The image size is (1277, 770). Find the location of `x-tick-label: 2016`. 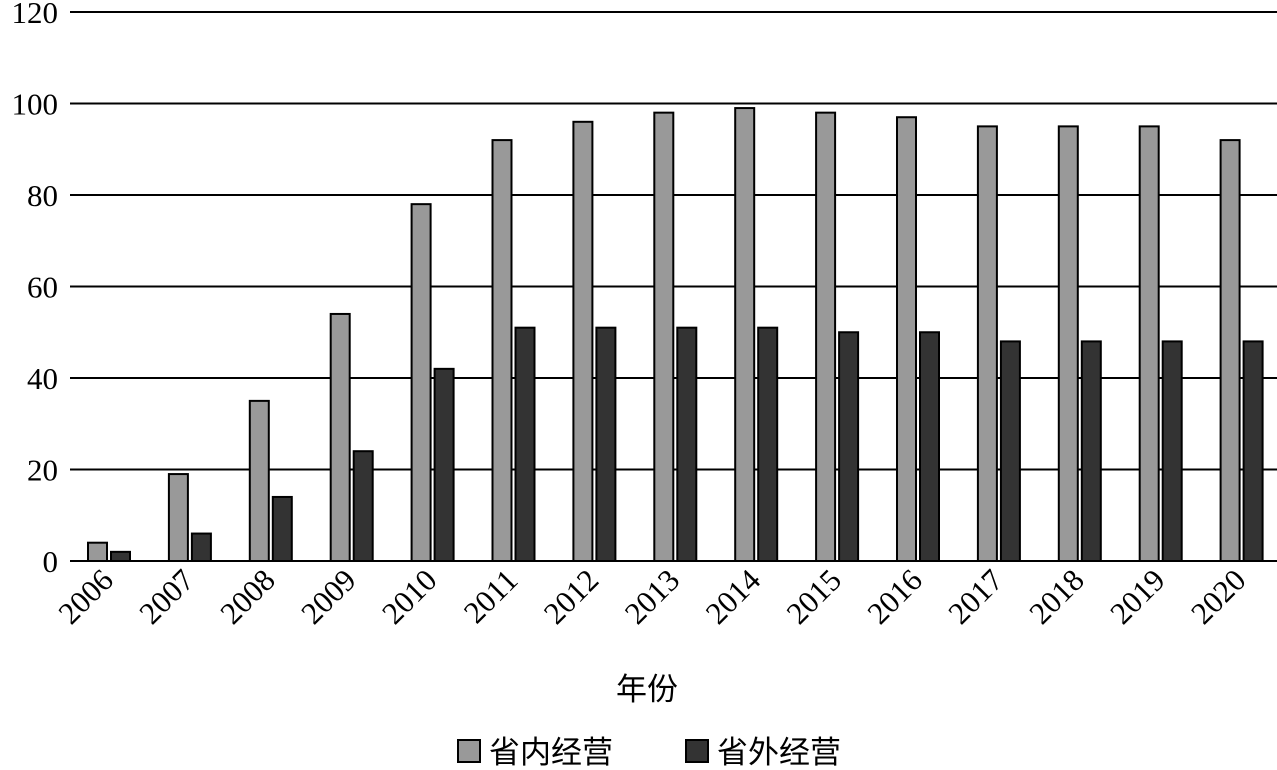

x-tick-label: 2016 is located at coordinates (894, 596).